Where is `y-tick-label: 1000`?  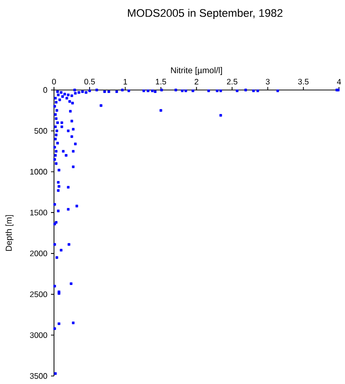
y-tick-label: 1000 is located at coordinates (39, 171).